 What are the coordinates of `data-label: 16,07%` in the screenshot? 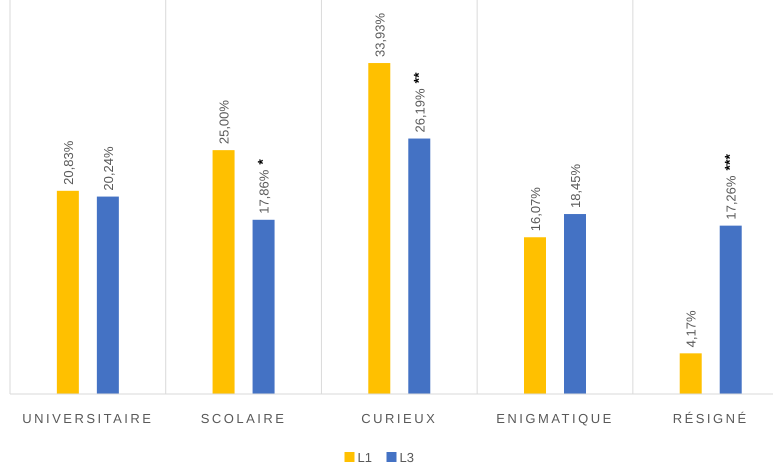 It's located at (535, 209).